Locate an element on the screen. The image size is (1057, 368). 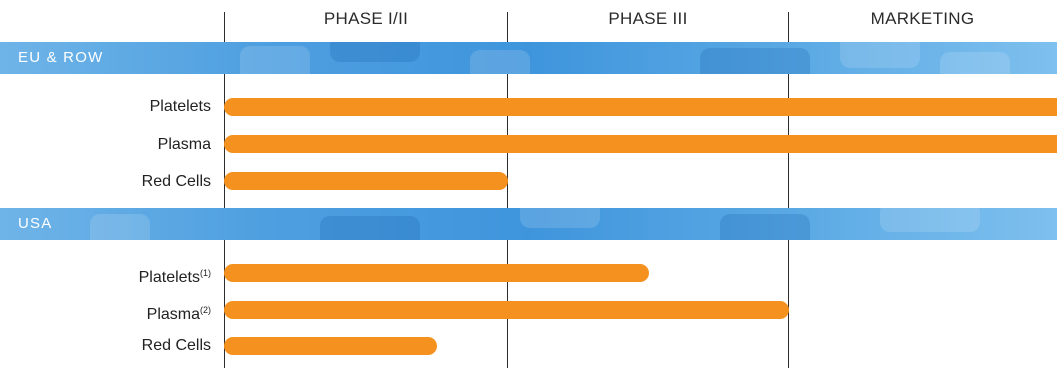
row-label-eu-plasma: Plasma is located at coordinates (184, 144).